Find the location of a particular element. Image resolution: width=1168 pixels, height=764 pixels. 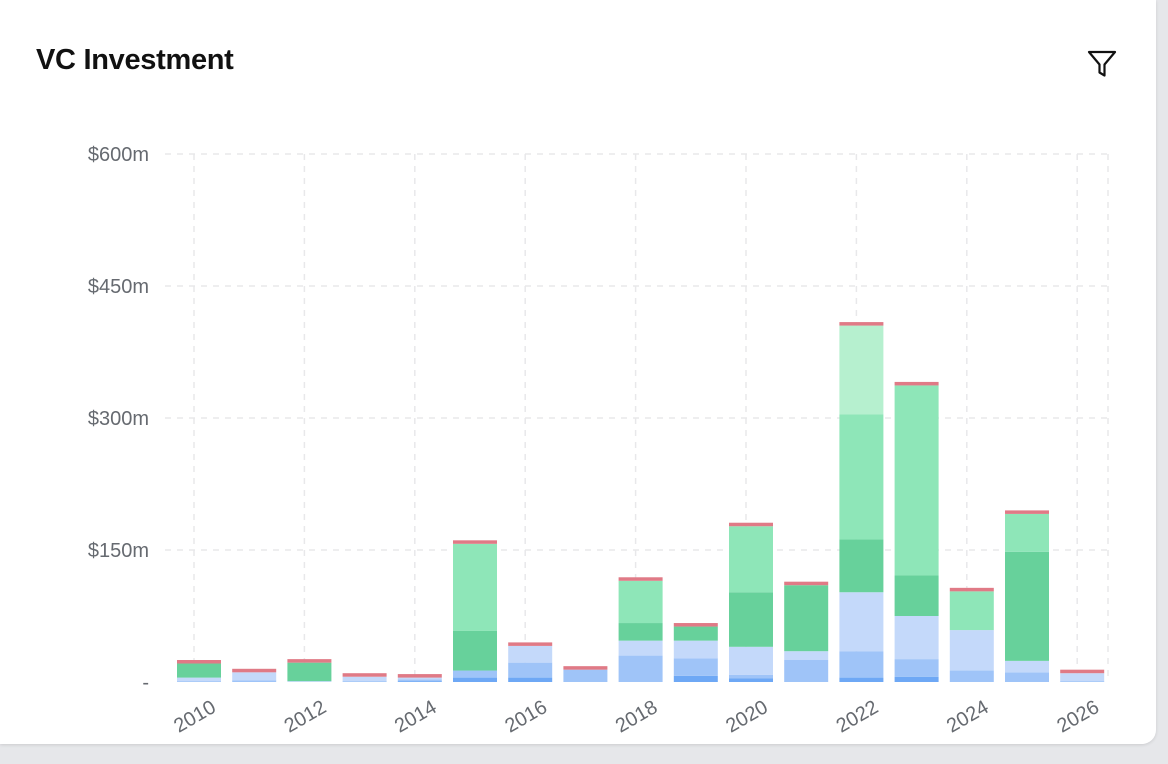

y-tick-label: $300m is located at coordinates (118, 419).